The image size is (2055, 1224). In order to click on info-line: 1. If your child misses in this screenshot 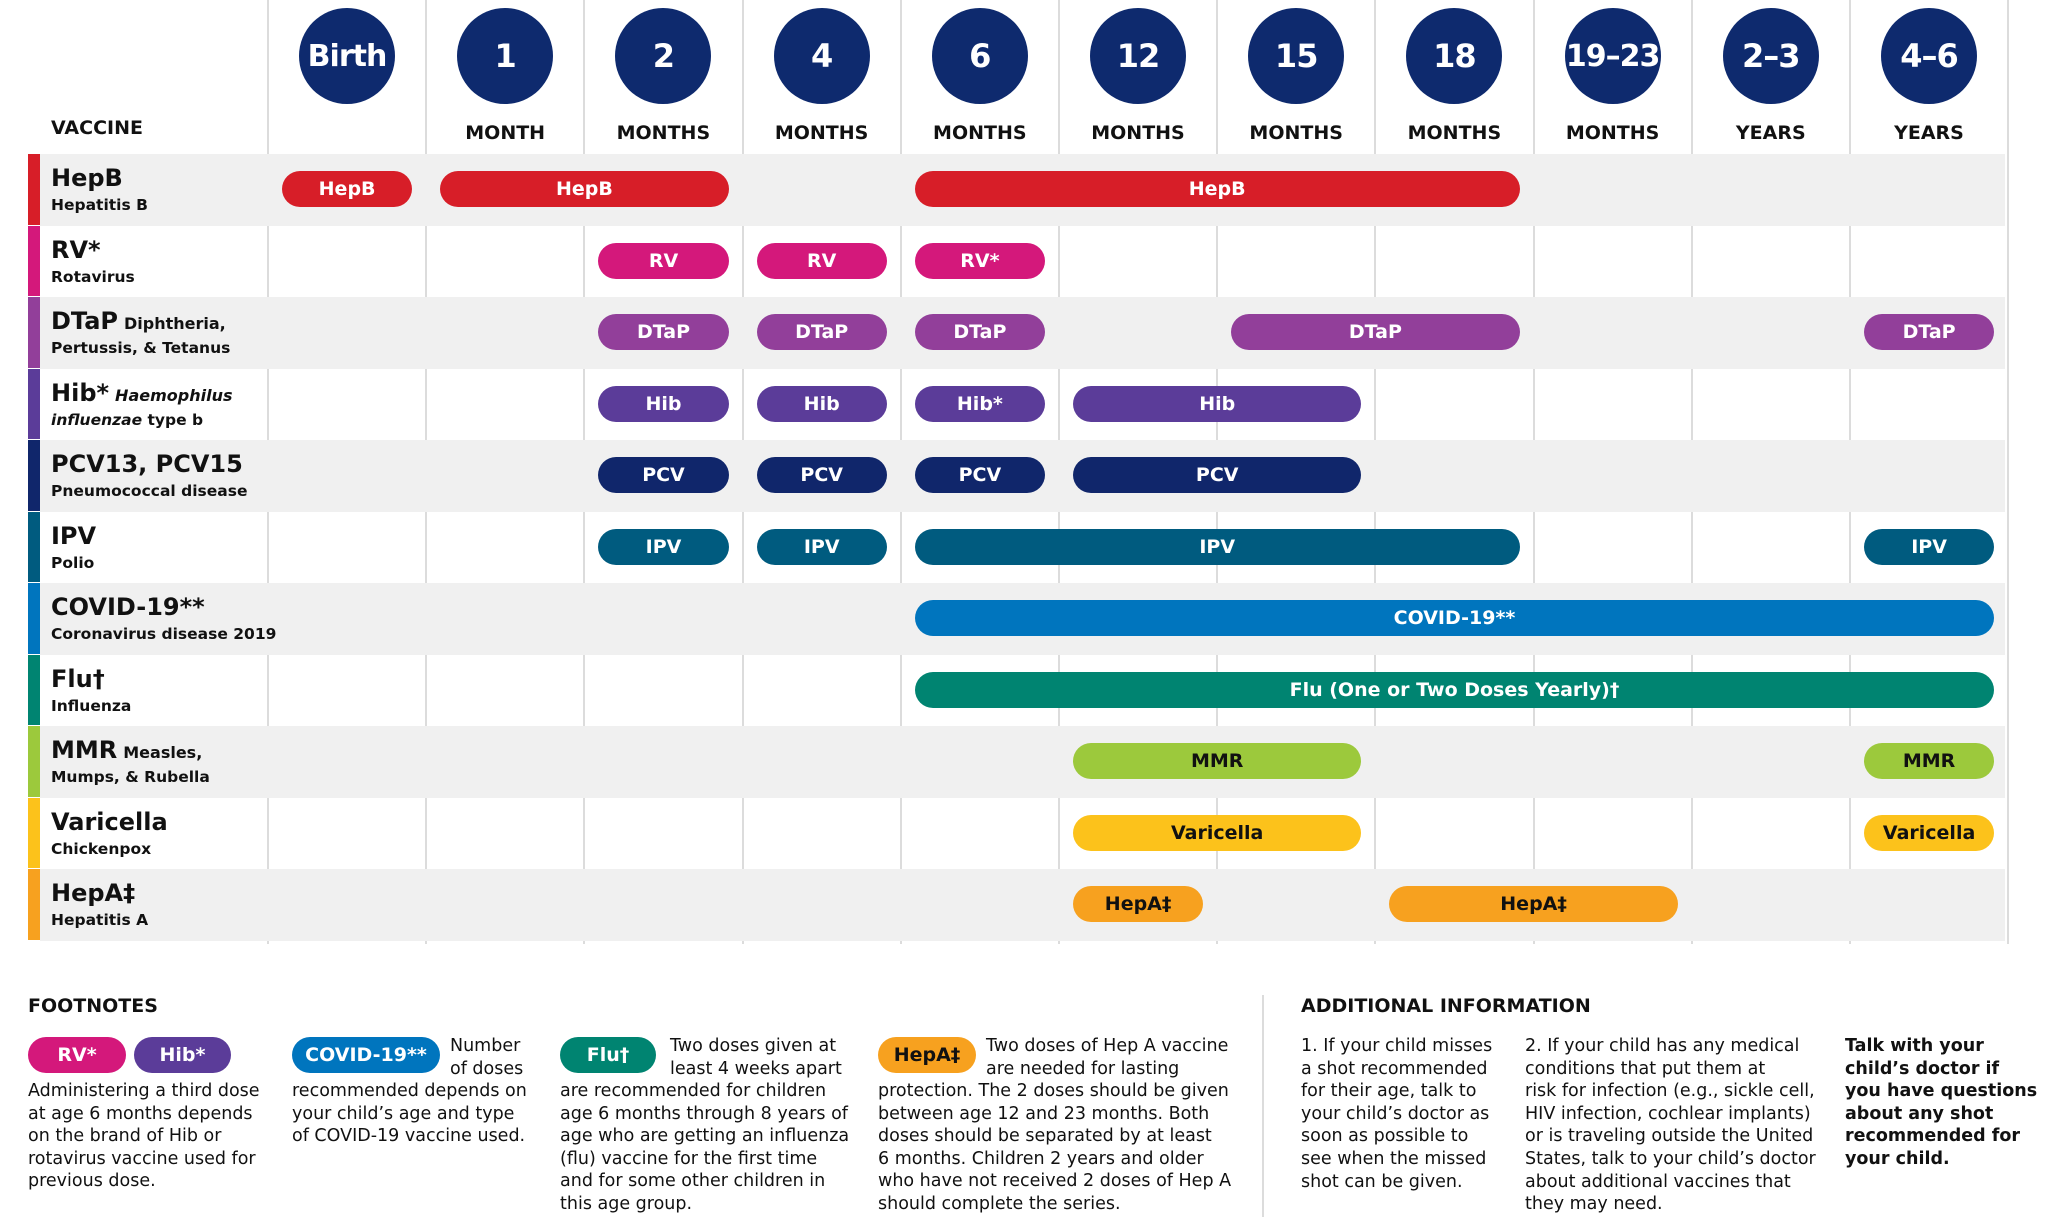, I will do `click(1397, 1046)`.